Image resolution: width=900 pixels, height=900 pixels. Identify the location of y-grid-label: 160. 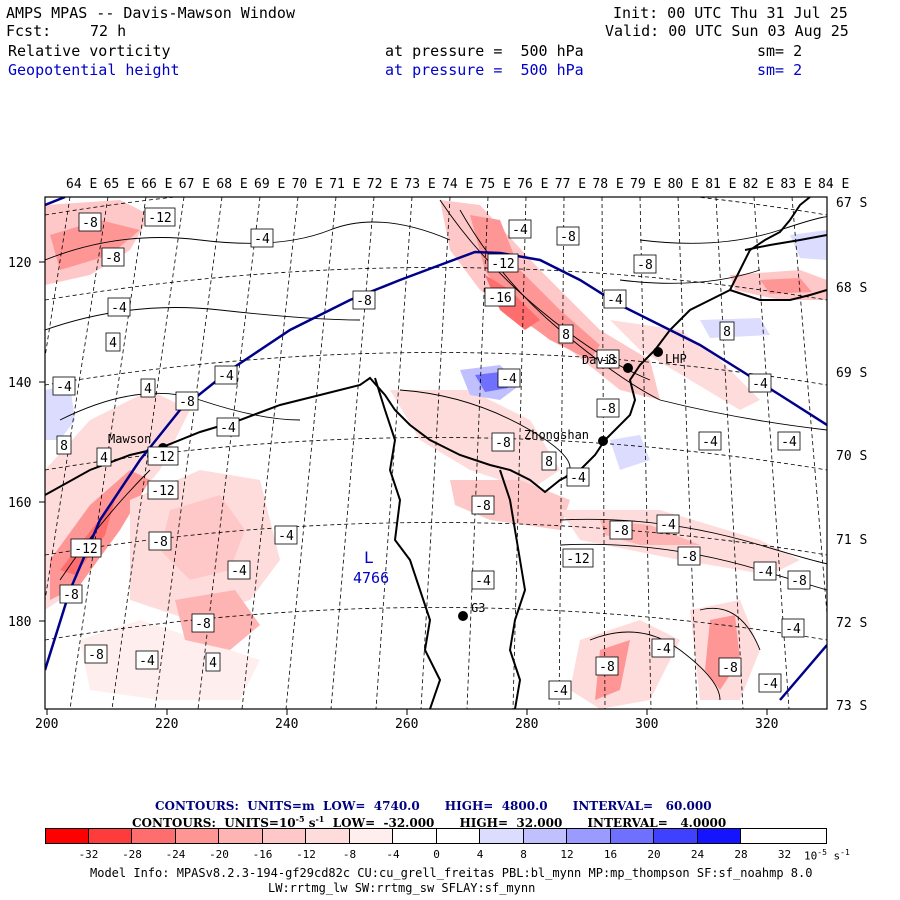
(20, 503).